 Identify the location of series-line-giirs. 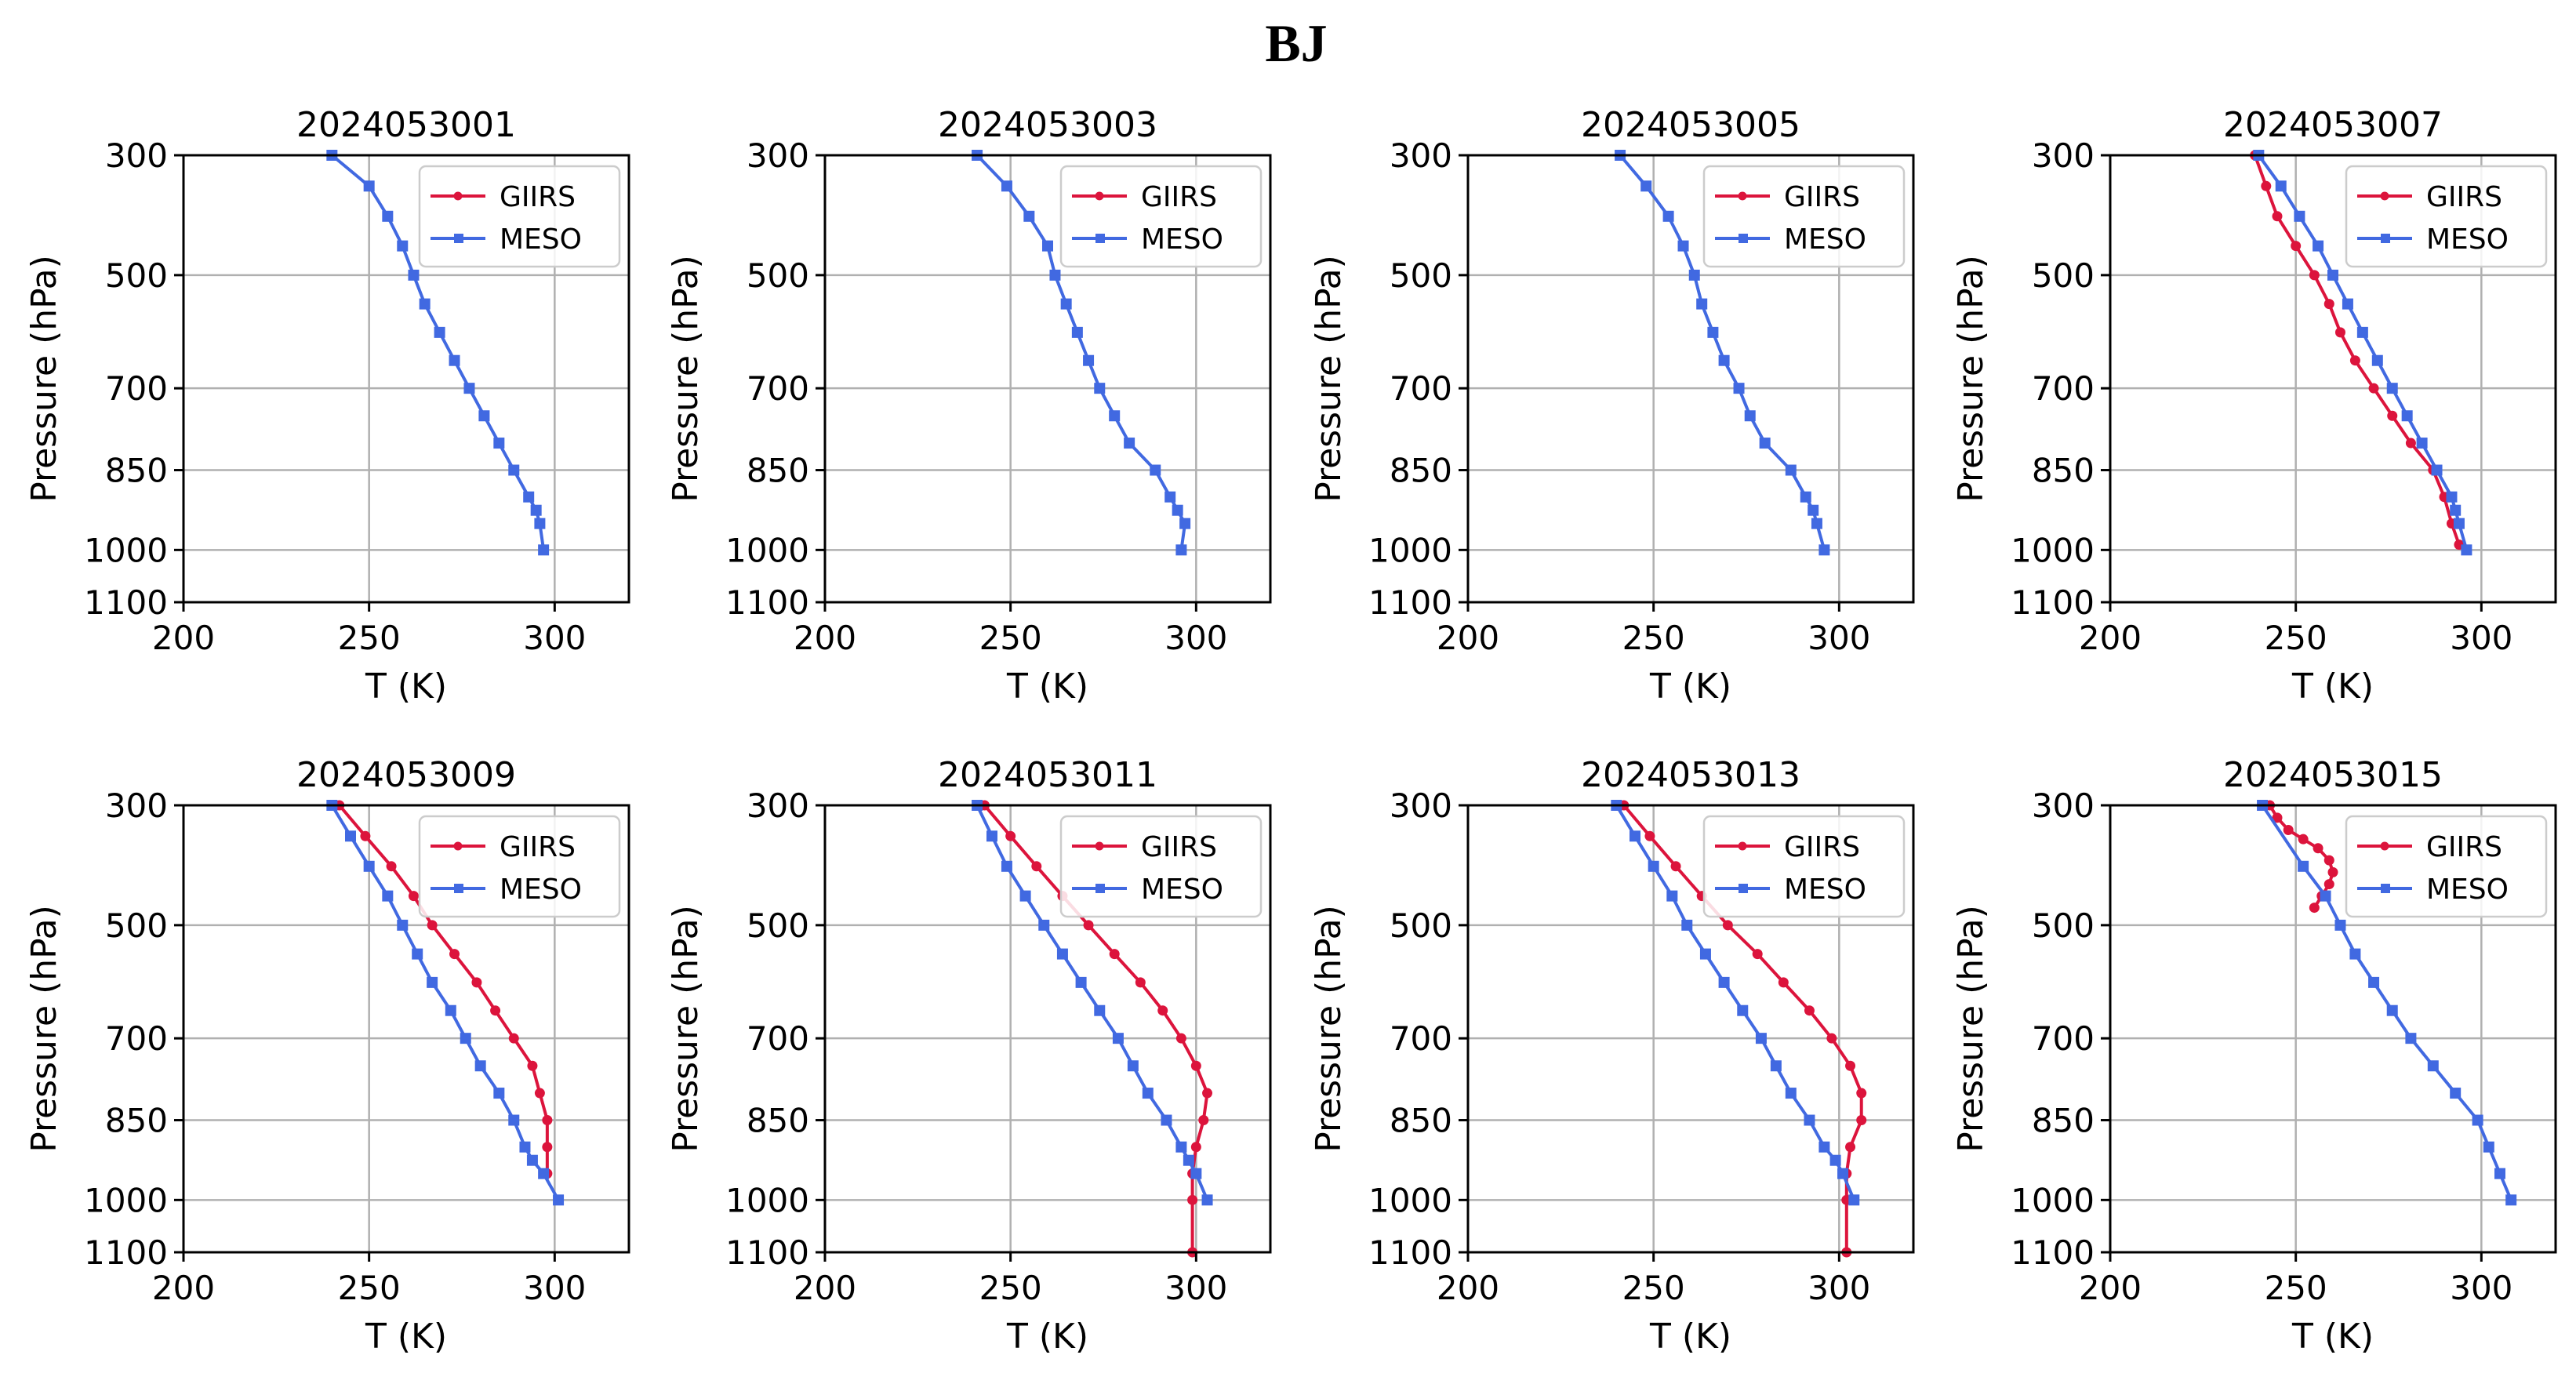
(1742, 1028).